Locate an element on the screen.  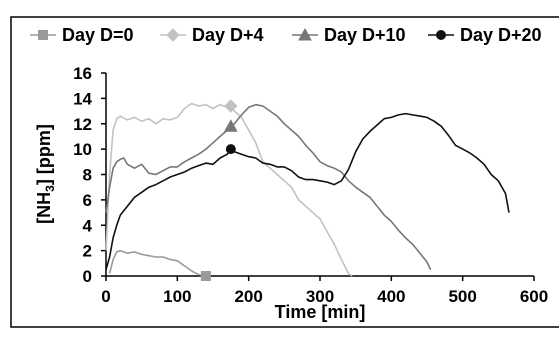
x-tick-label: 600 is located at coordinates (534, 296).